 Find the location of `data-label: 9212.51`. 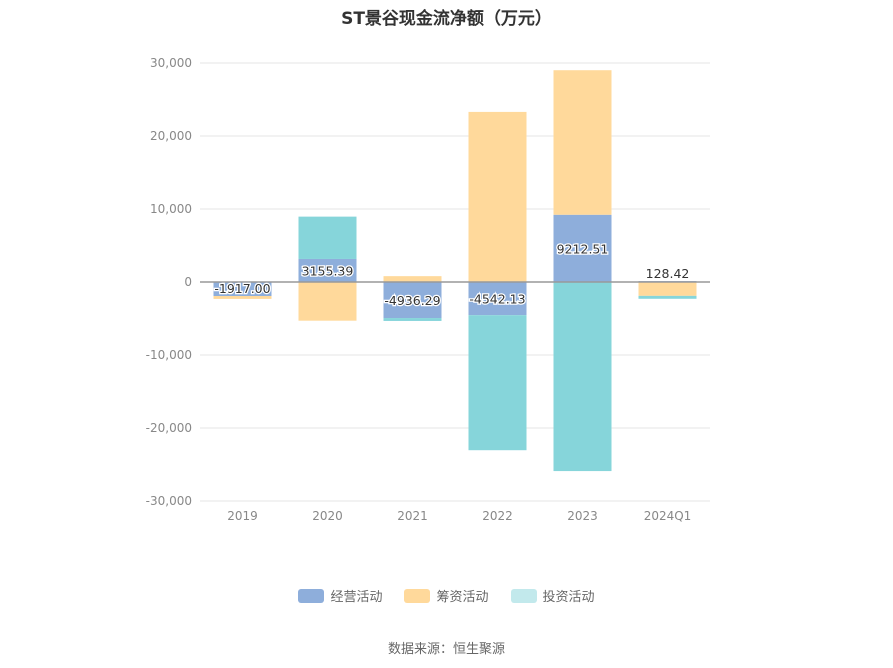

data-label: 9212.51 is located at coordinates (583, 248).